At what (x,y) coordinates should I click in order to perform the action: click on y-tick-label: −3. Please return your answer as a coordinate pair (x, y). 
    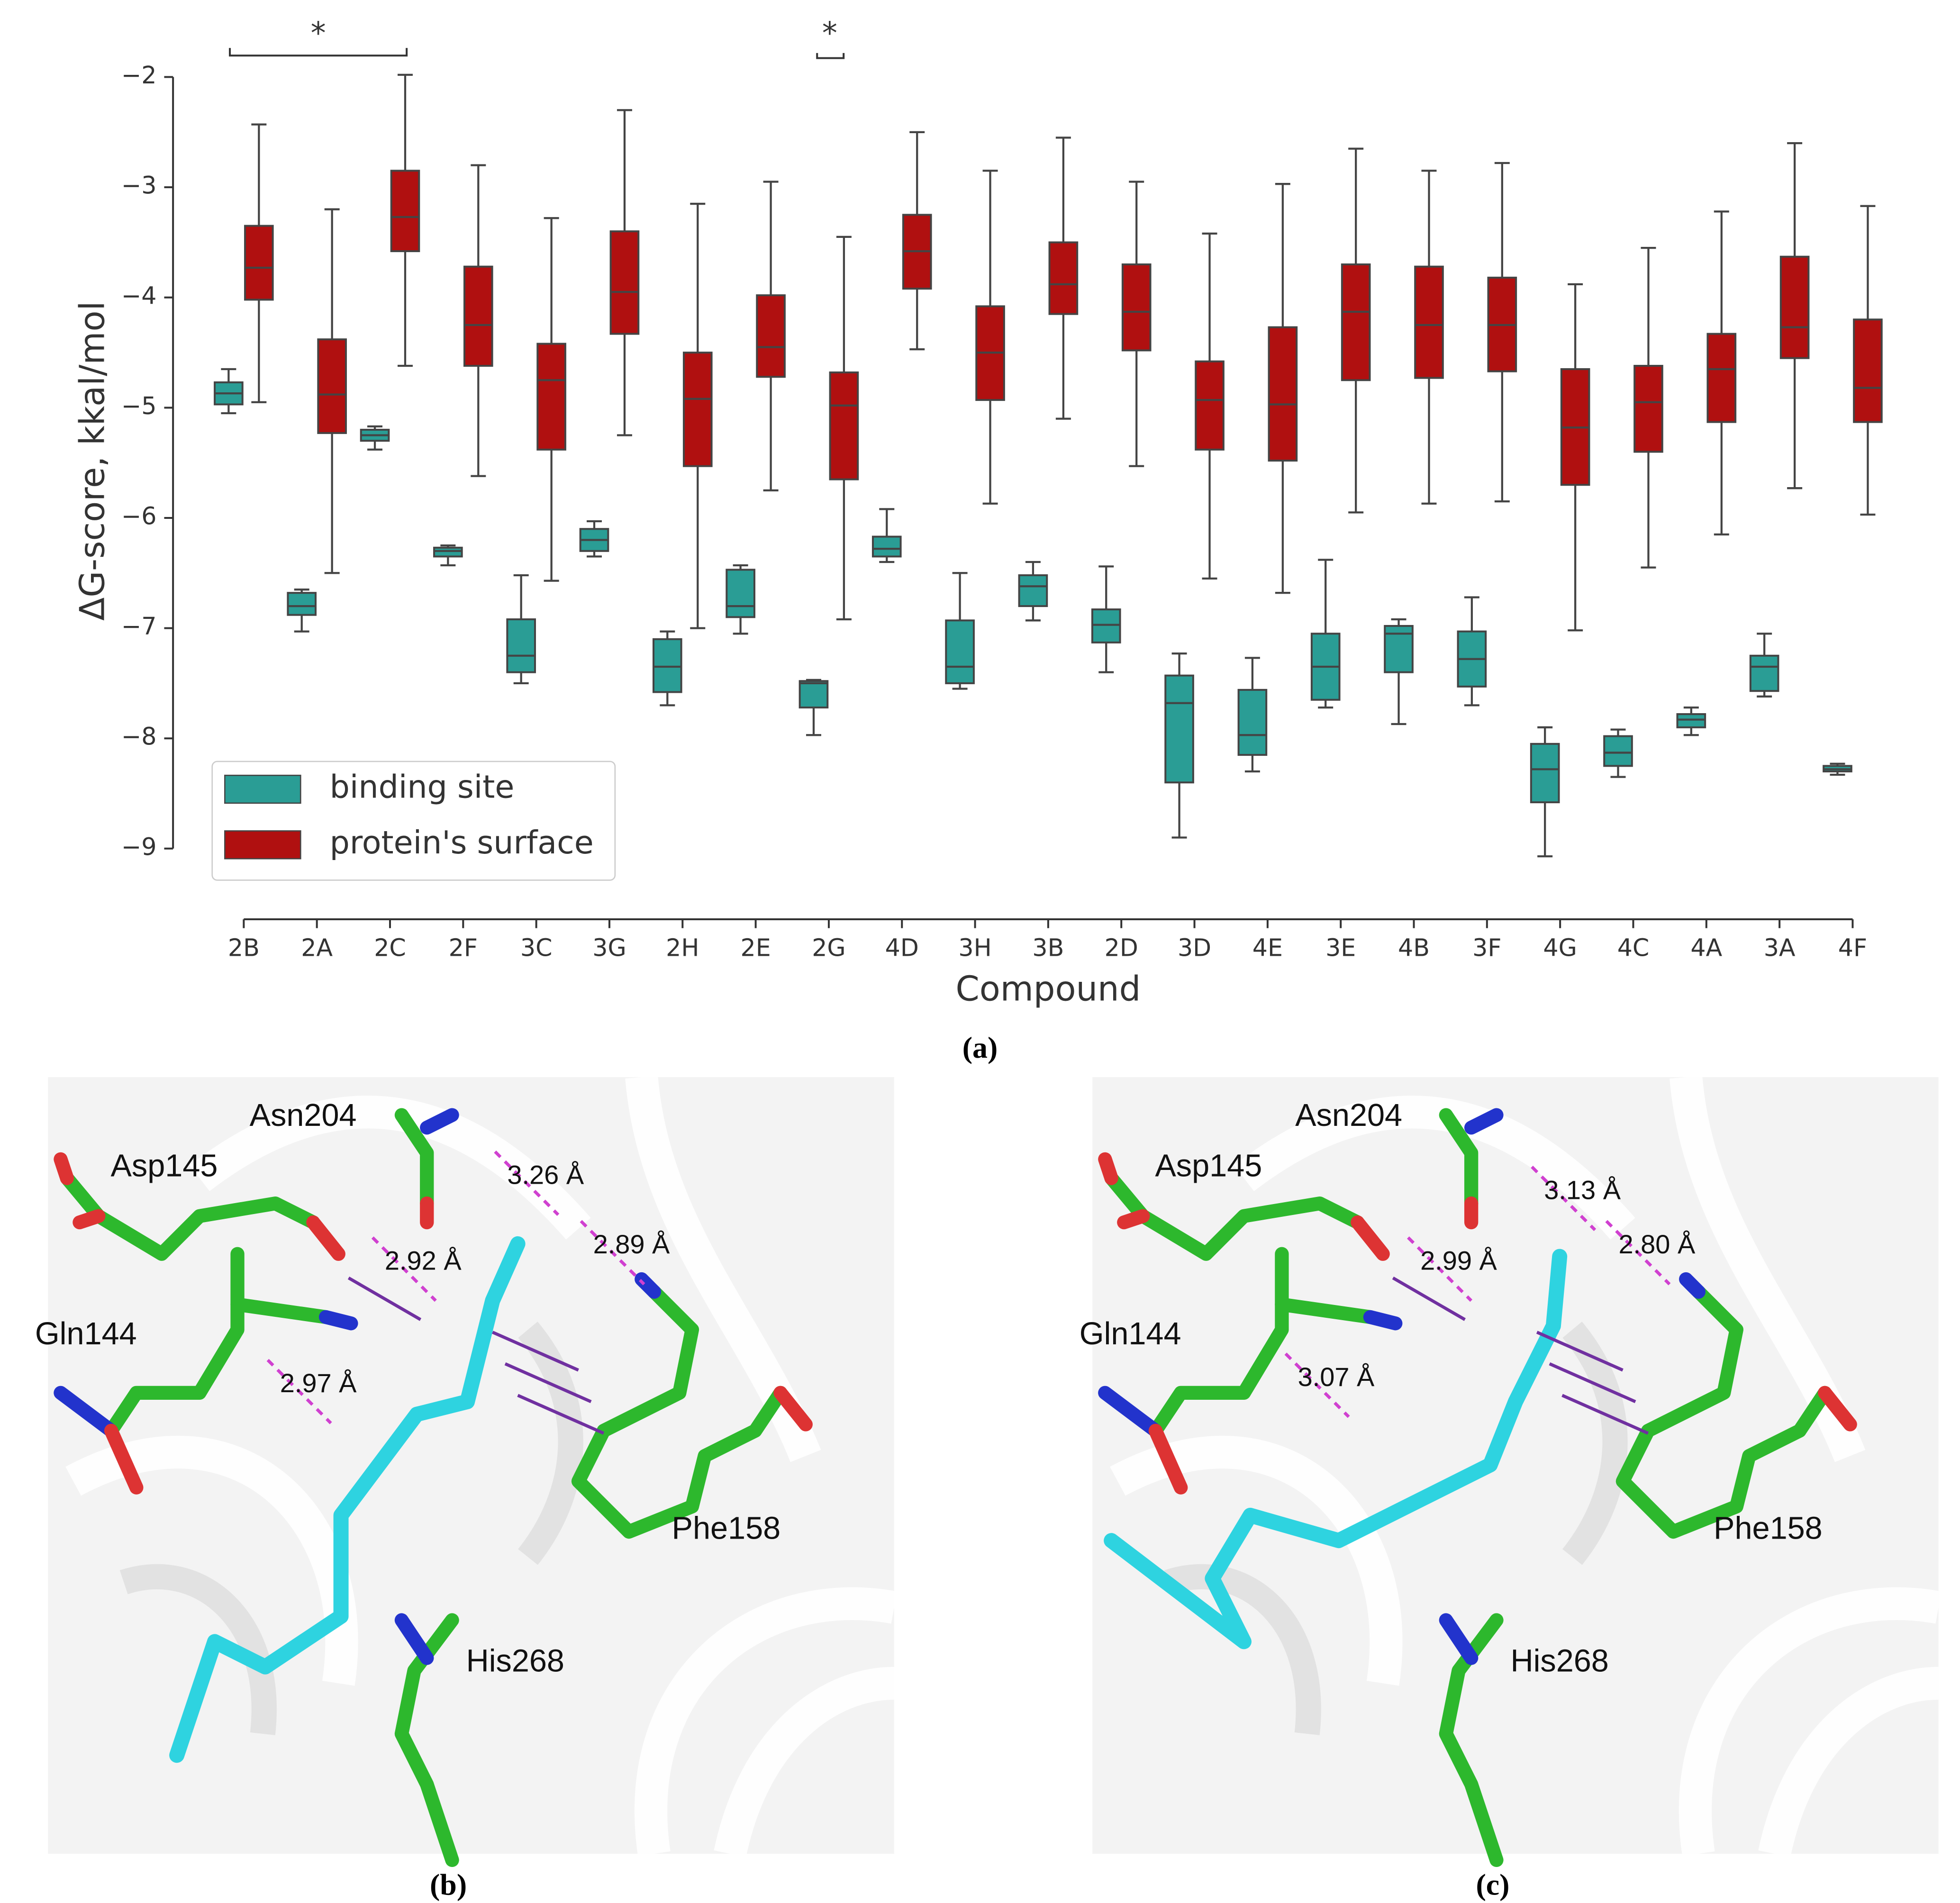
    Looking at the image, I should click on (139, 186).